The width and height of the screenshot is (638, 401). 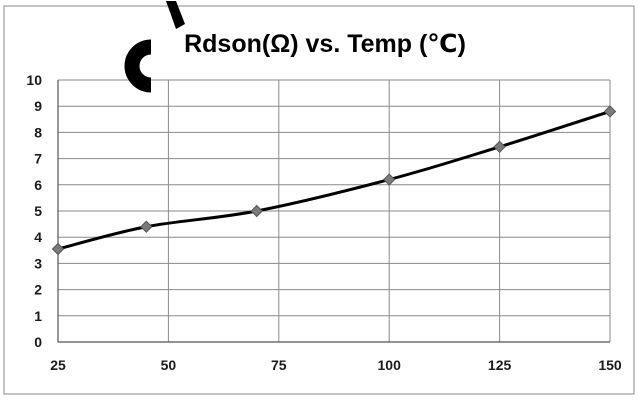 I want to click on y-tick-label: 5, so click(x=38, y=211).